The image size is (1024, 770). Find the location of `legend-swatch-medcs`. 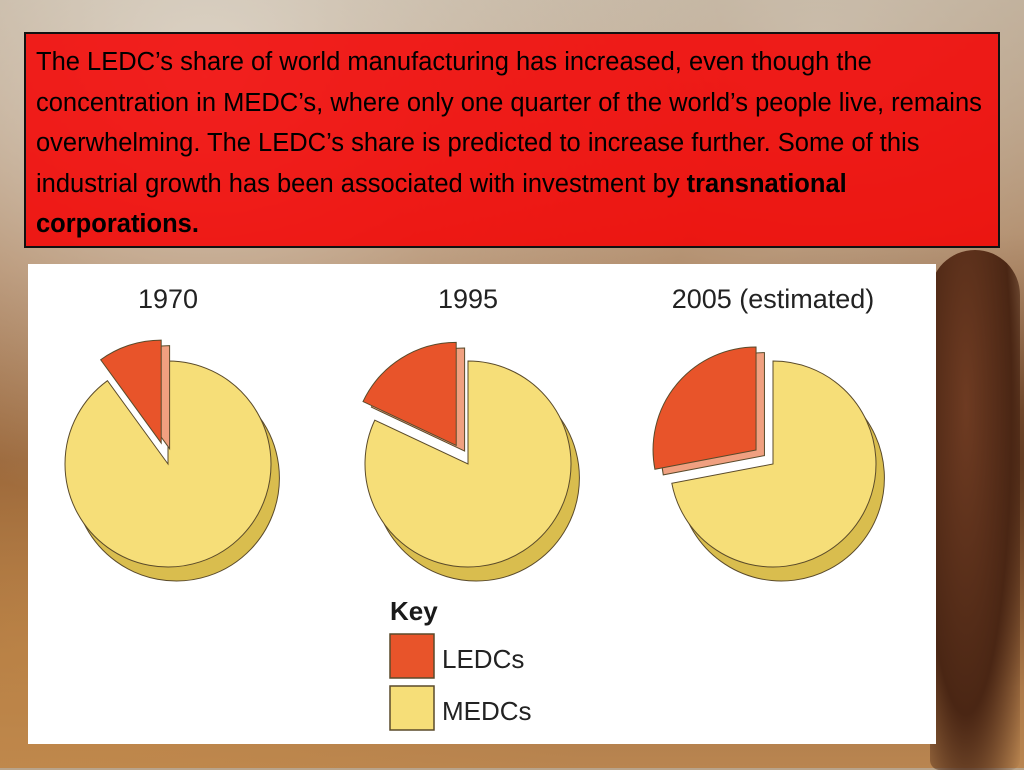

legend-swatch-medcs is located at coordinates (412, 708).